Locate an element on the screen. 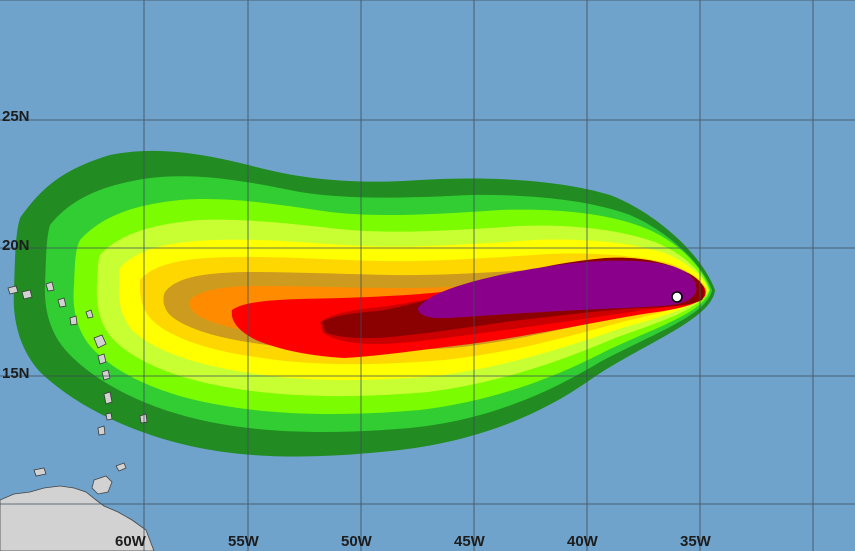 This screenshot has width=855, height=551. lon-label-60w: 60W is located at coordinates (131, 541).